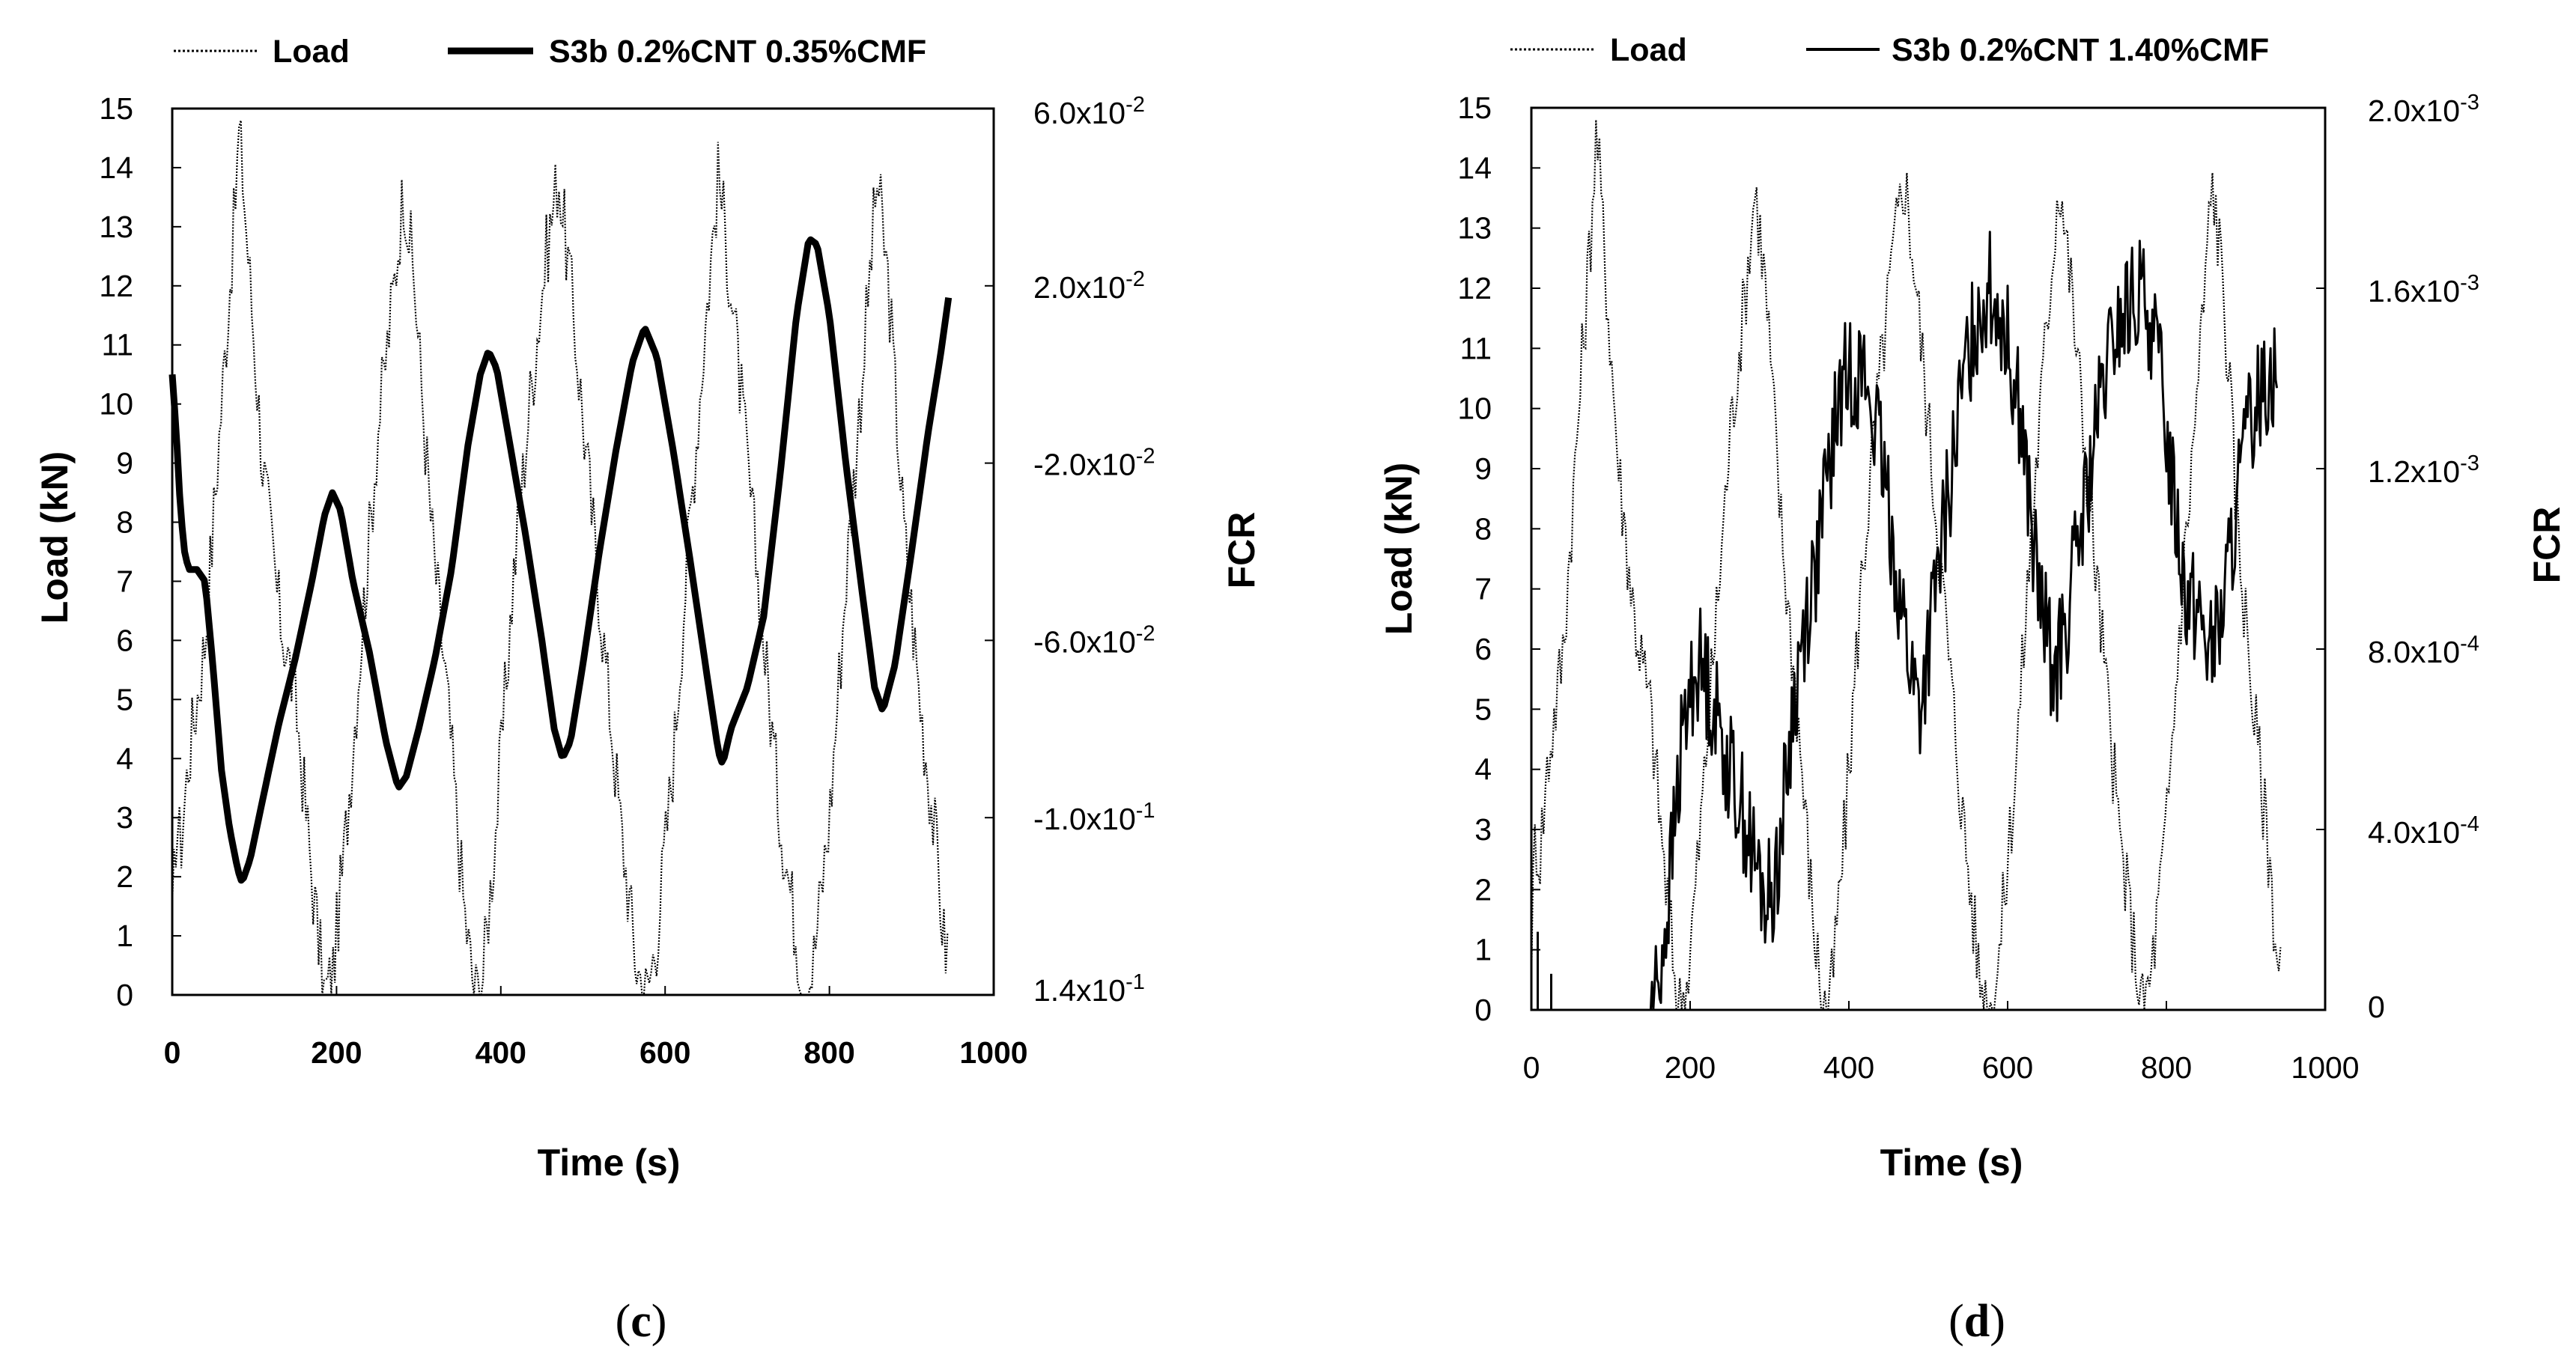 Image resolution: width=2576 pixels, height=1367 pixels. What do you see at coordinates (55, 537) in the screenshot?
I see `y-axis-title-c: Load (kN)` at bounding box center [55, 537].